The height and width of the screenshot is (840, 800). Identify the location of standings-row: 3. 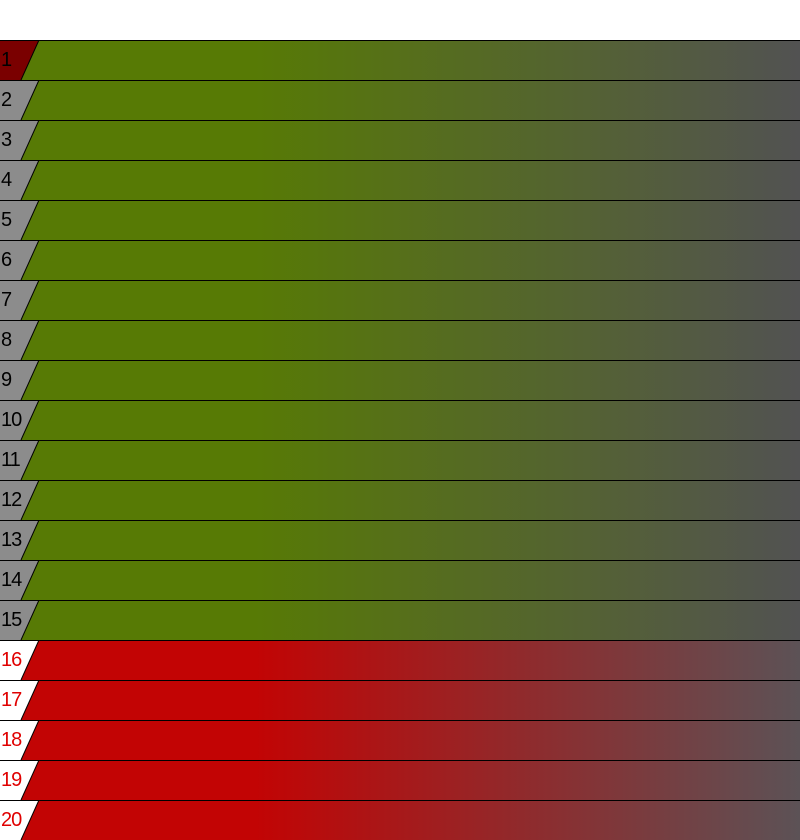
(400, 140).